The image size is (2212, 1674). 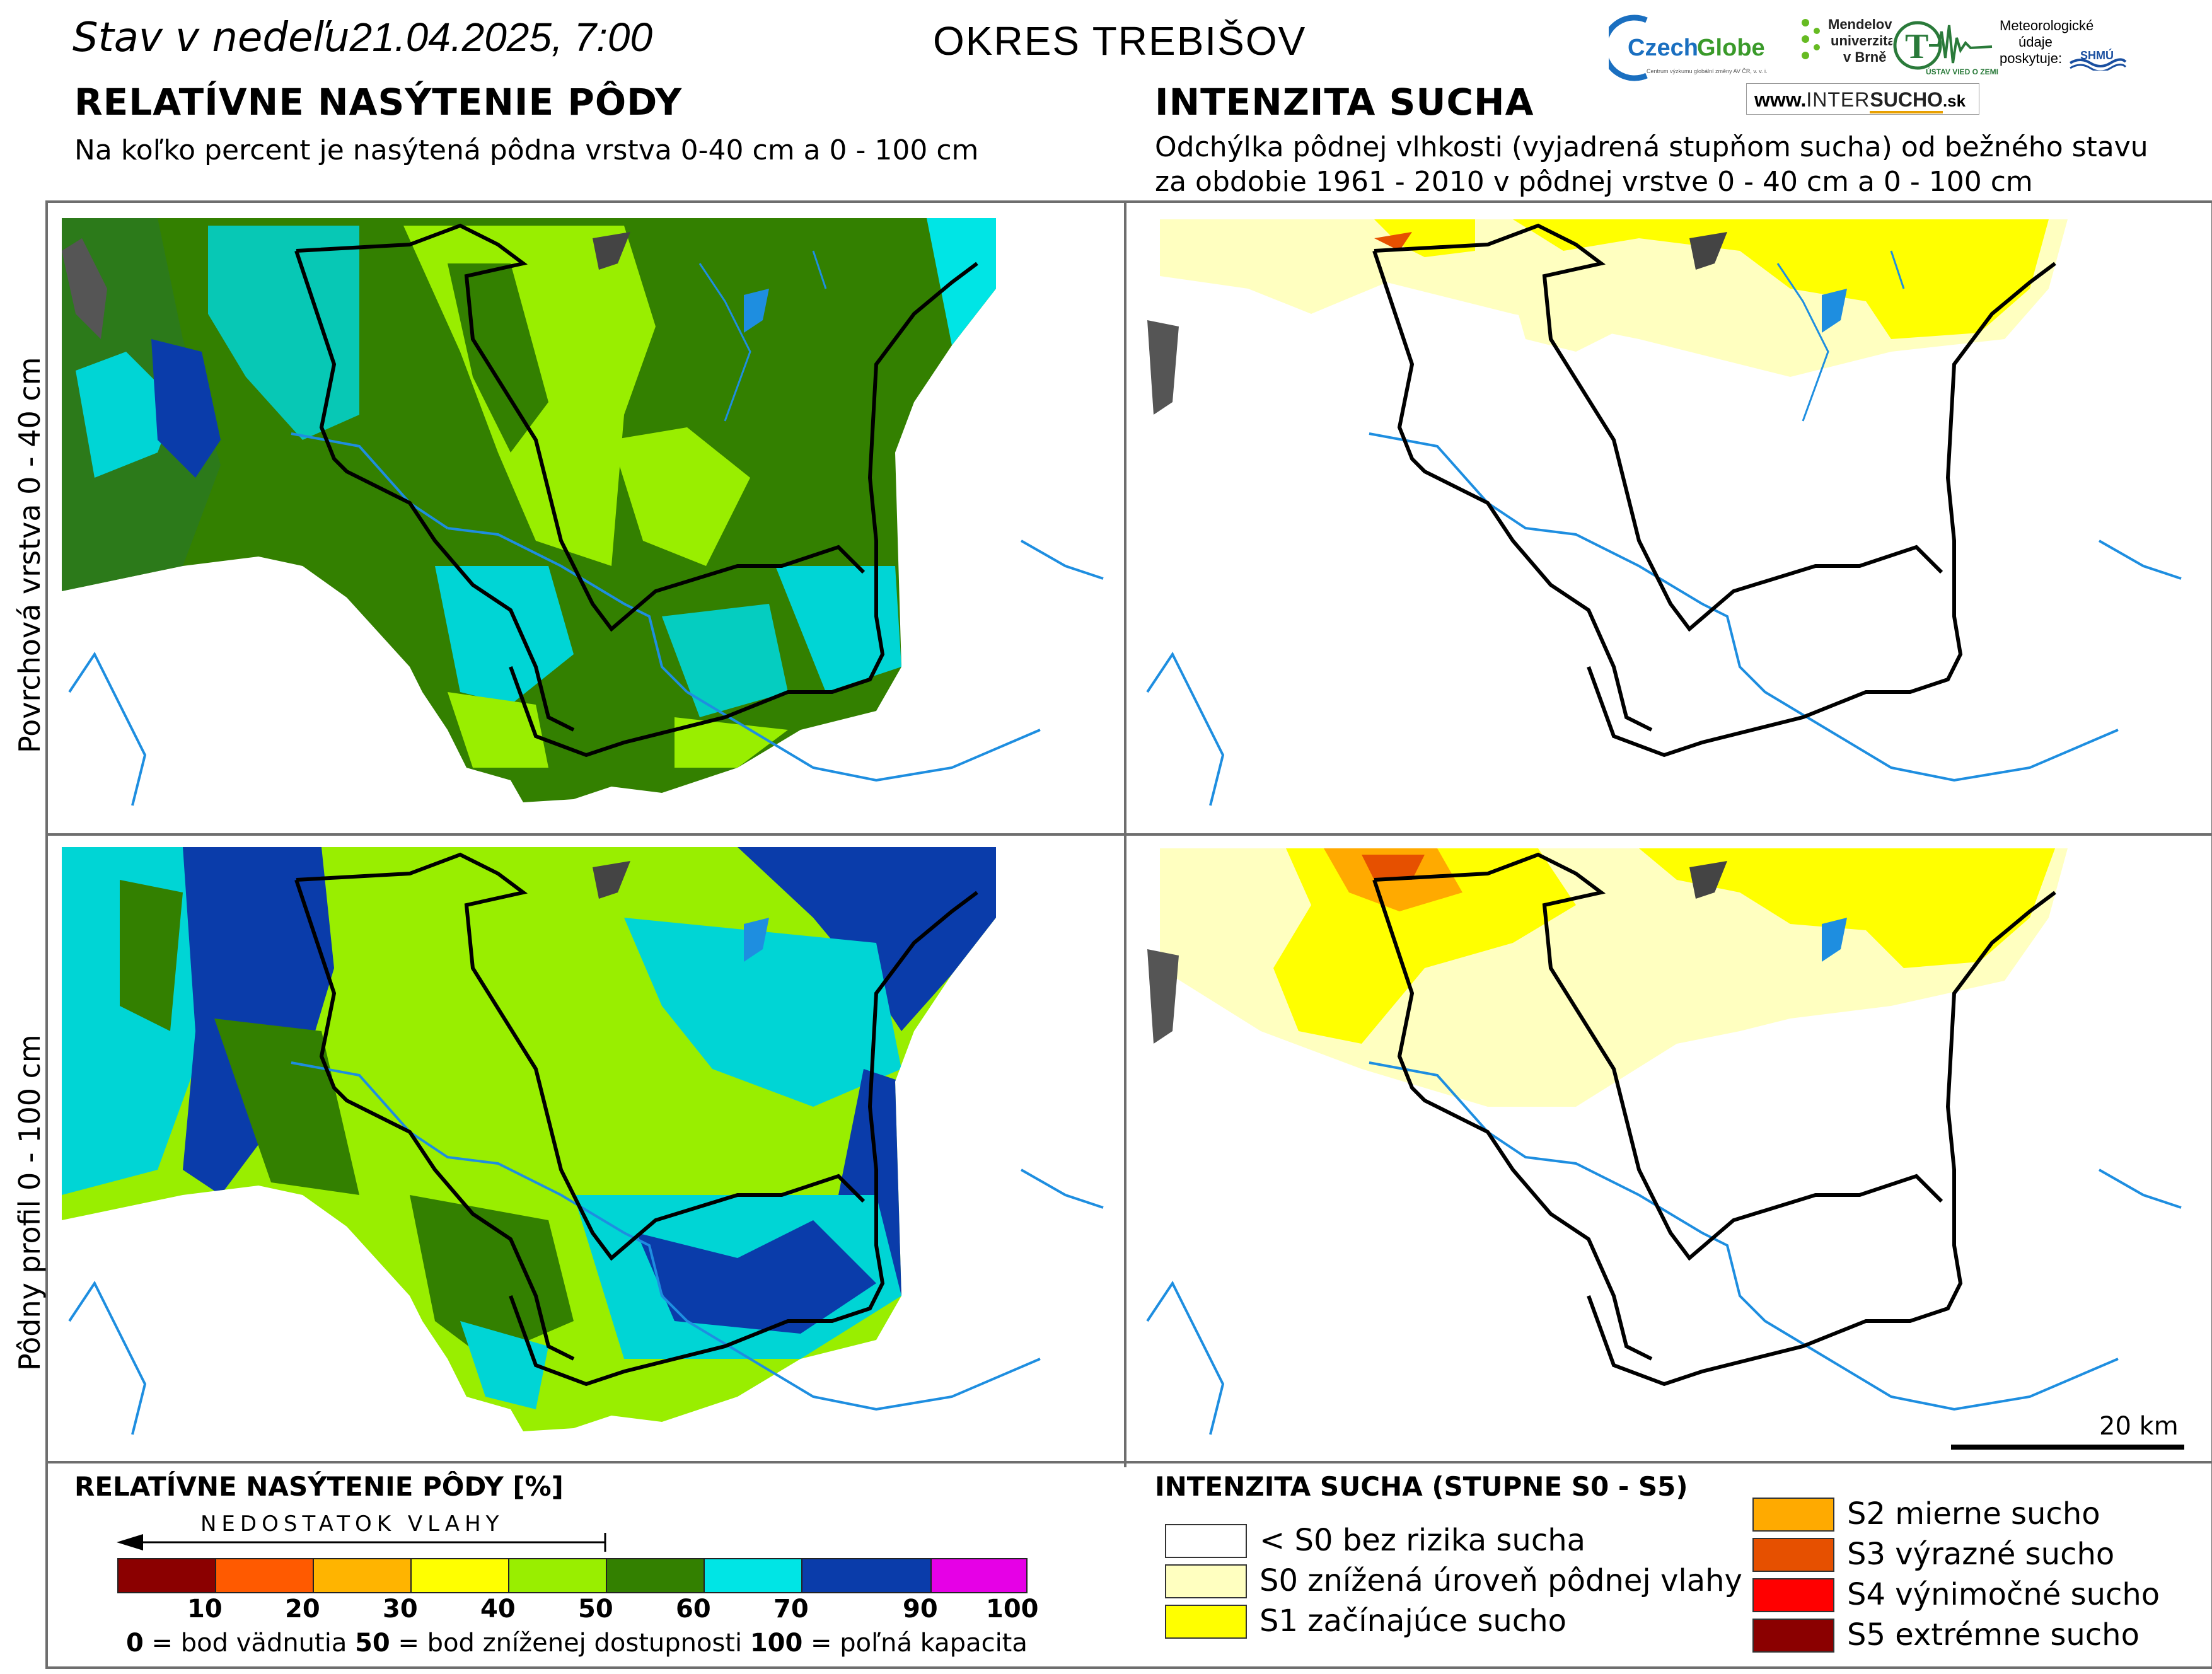 What do you see at coordinates (400, 1609) in the screenshot?
I see `saturation-tick-label: 30` at bounding box center [400, 1609].